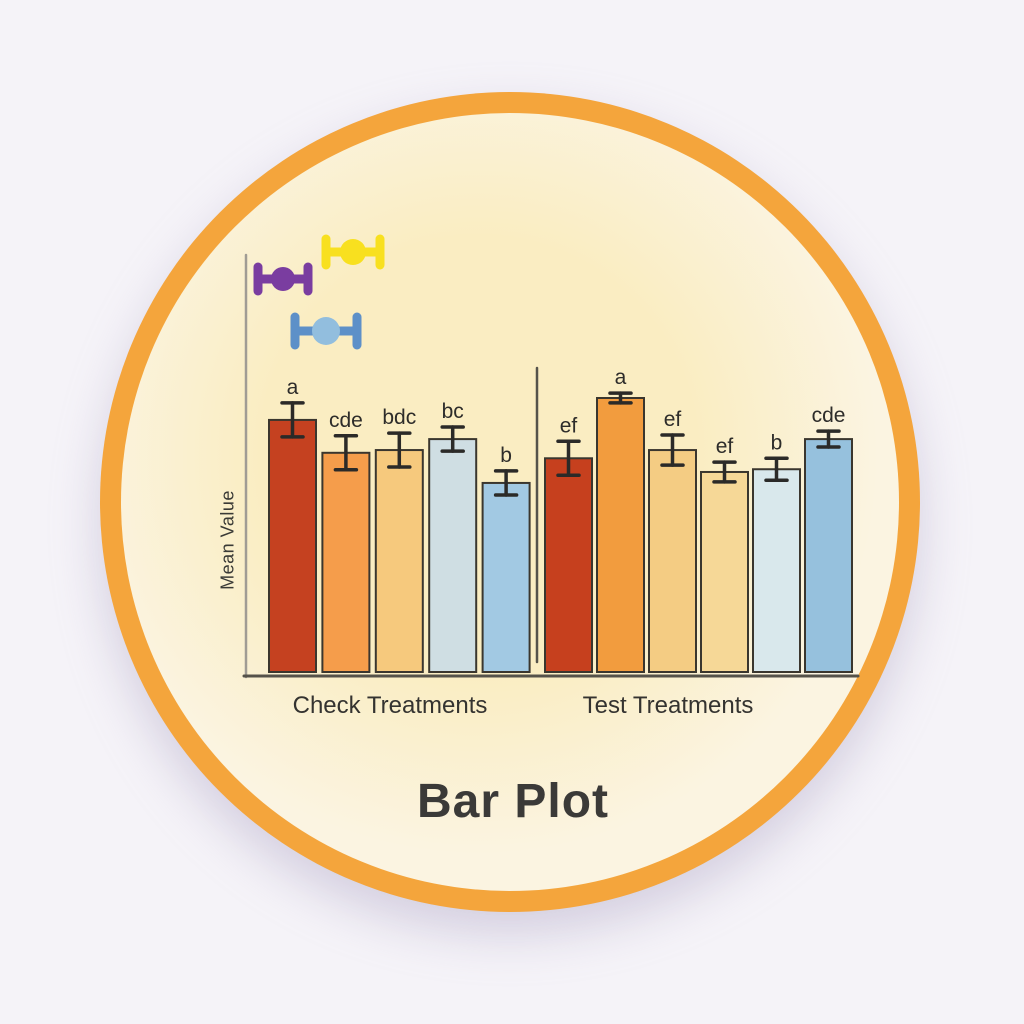  Describe the element at coordinates (668, 705) in the screenshot. I see `x-group-label-test: Test Treatments` at that location.